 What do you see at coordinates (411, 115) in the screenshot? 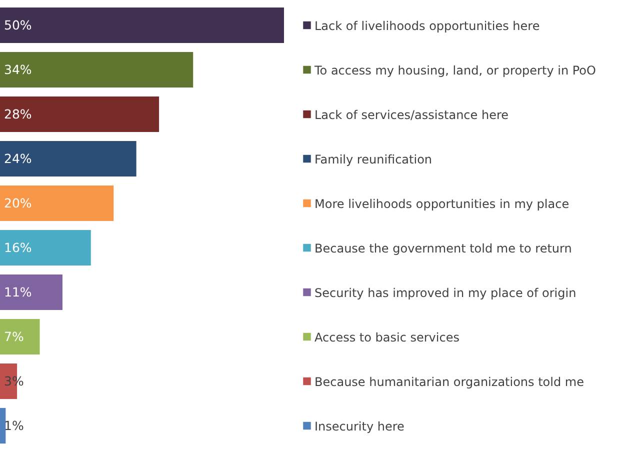
I see `y-tick-label: Lack of services/assistance here` at bounding box center [411, 115].